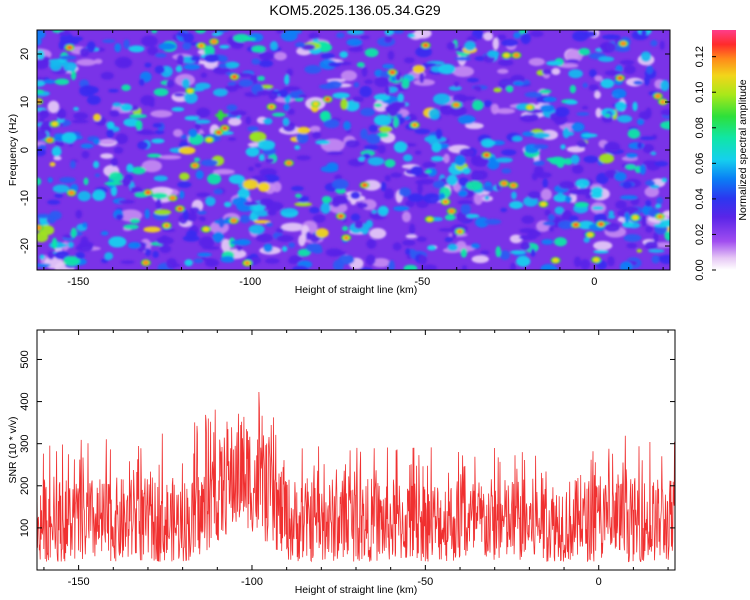  I want to click on x-tick-label: -150, so click(78, 282).